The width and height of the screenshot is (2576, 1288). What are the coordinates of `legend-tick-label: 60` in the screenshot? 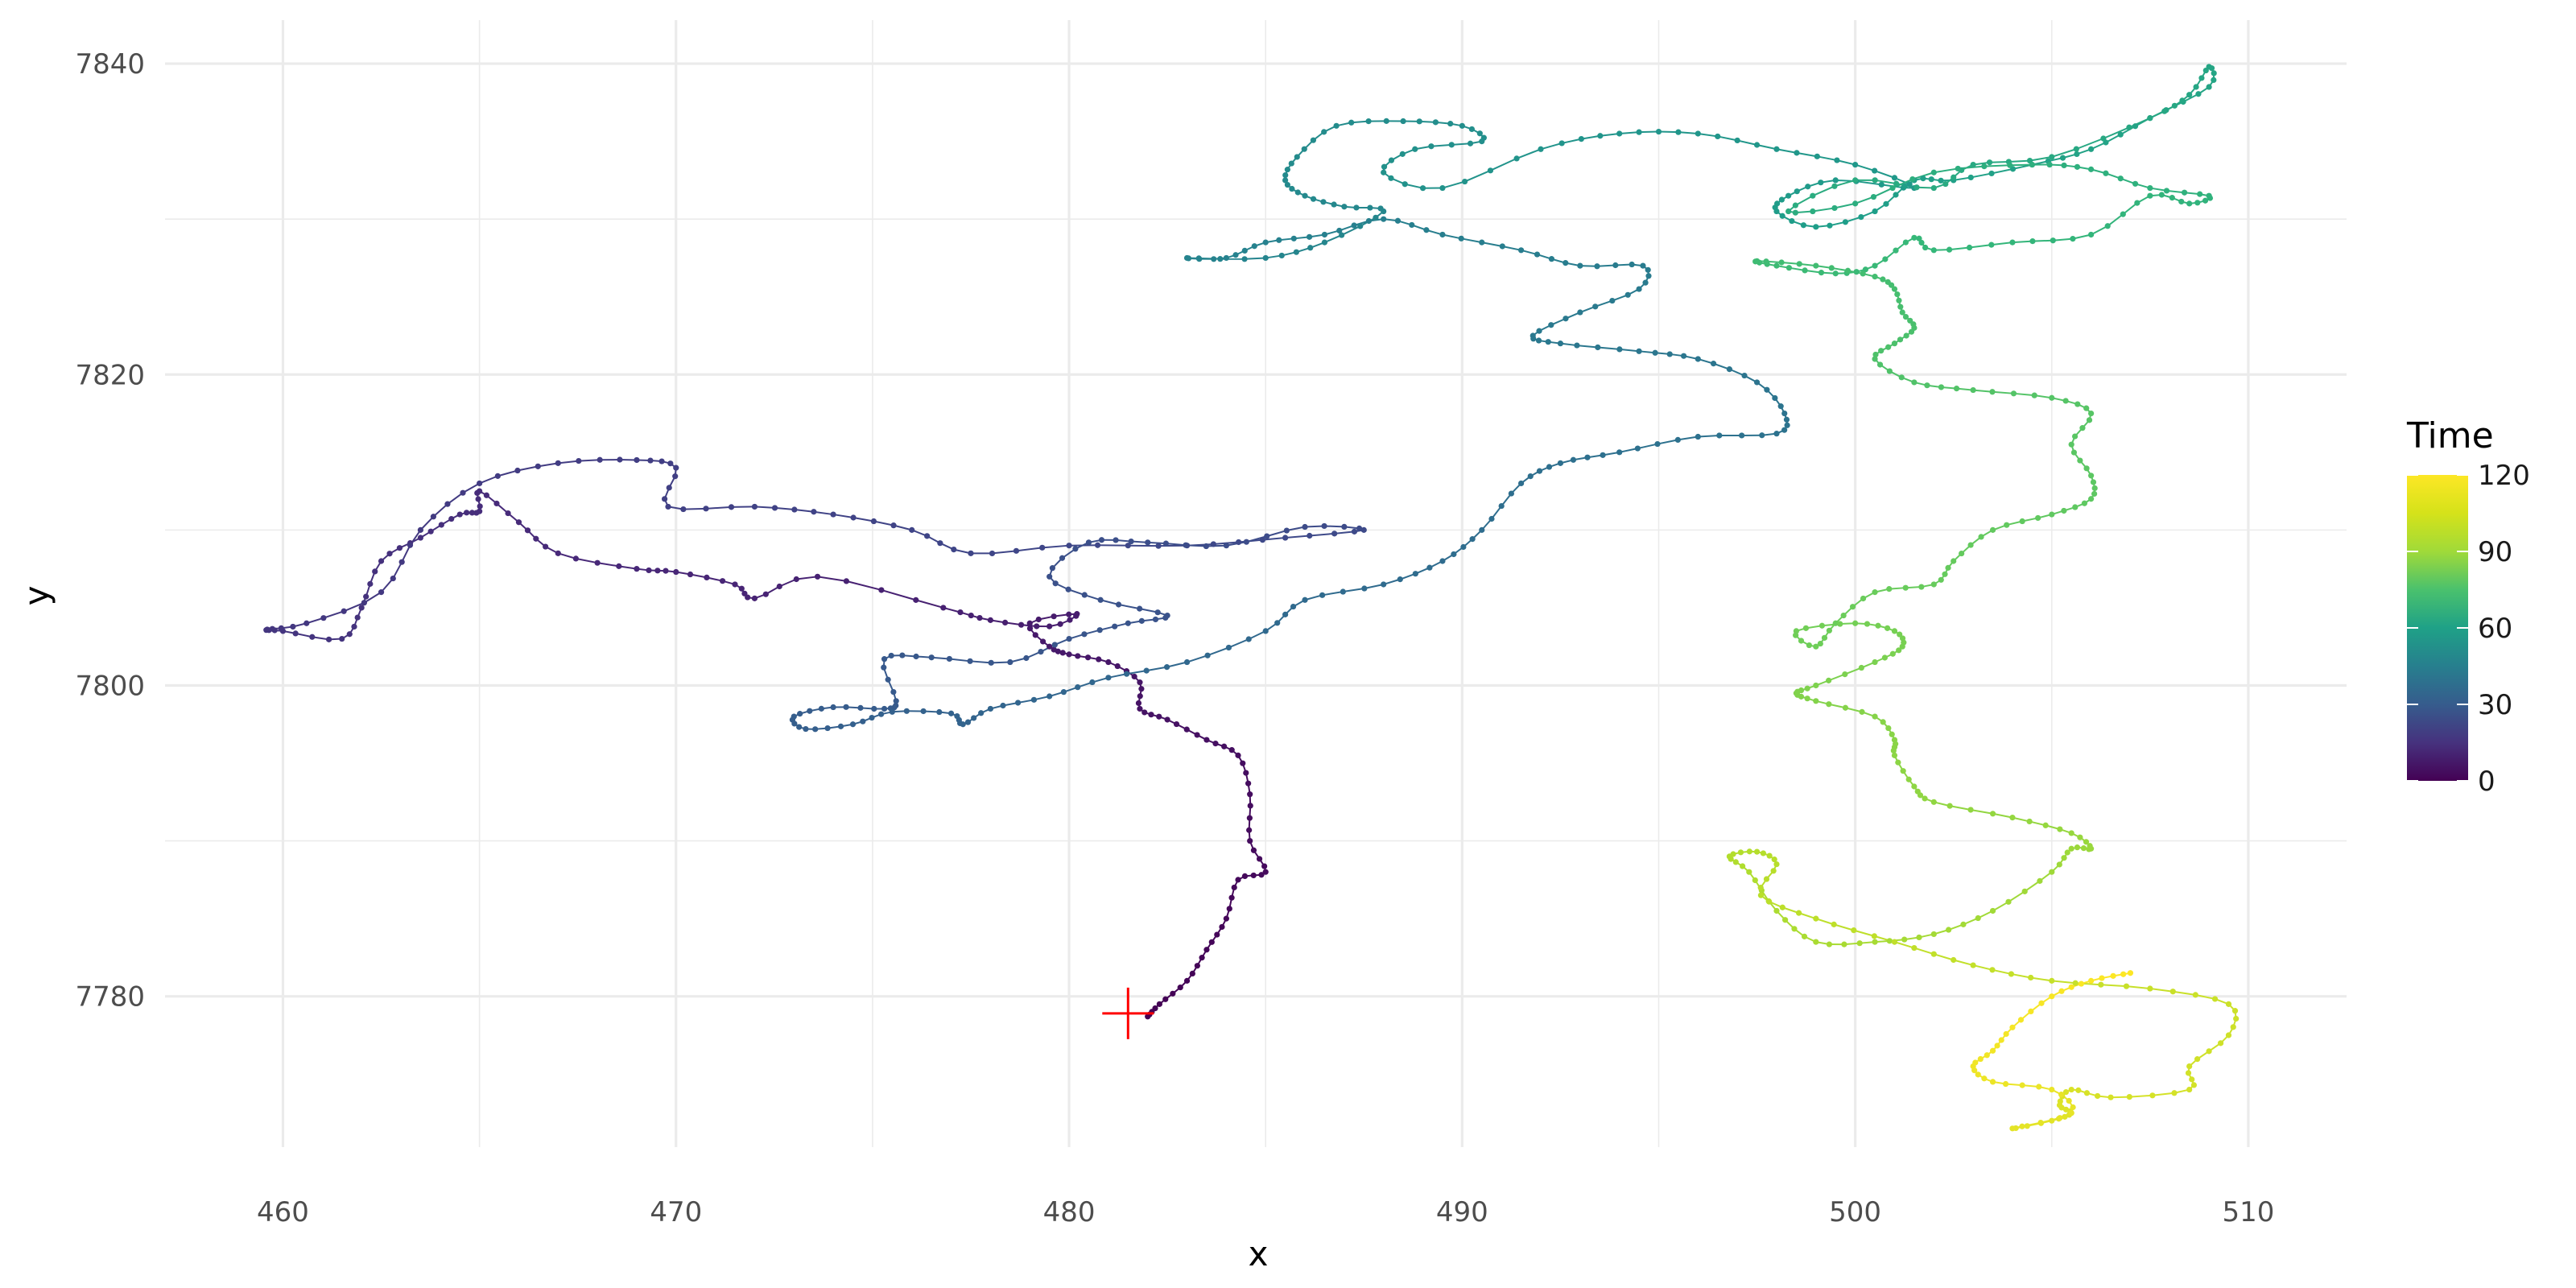 It's located at (2495, 629).